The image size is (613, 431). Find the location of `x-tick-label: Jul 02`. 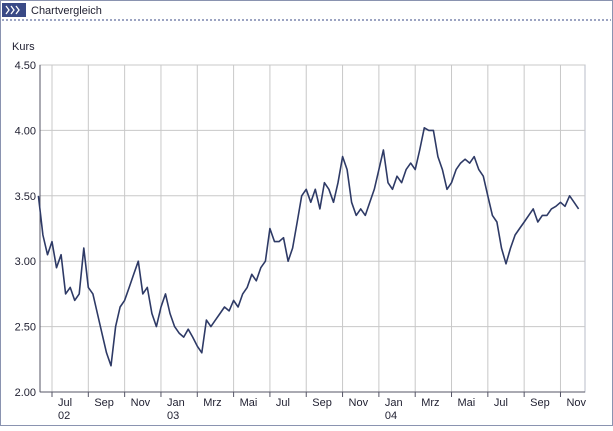

x-tick-label: Jul 02 is located at coordinates (65, 409).